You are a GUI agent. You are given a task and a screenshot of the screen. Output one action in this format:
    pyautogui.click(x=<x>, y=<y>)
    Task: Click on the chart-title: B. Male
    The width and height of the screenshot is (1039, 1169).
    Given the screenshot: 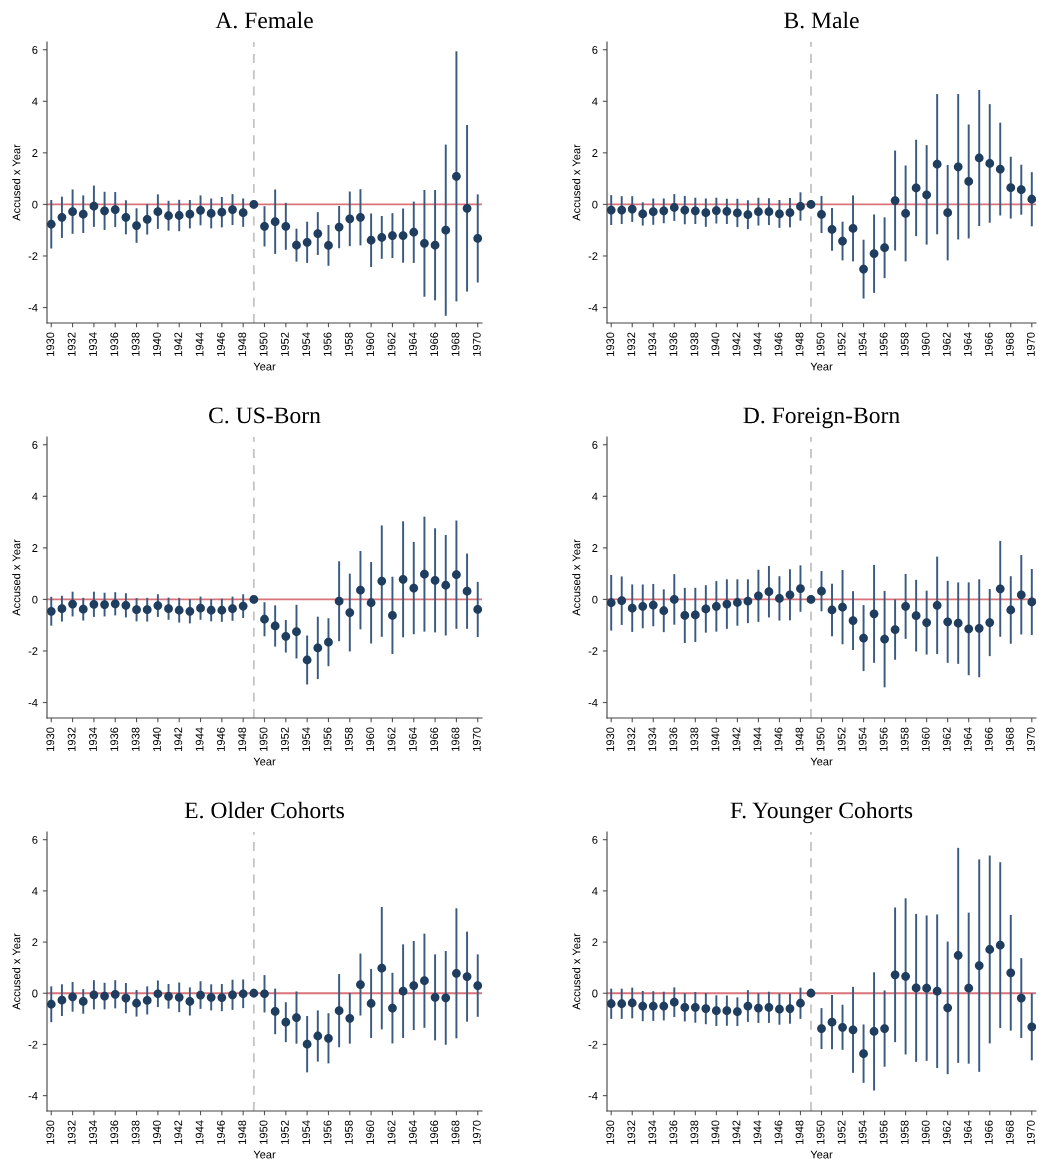 What is the action you would take?
    pyautogui.click(x=821, y=20)
    